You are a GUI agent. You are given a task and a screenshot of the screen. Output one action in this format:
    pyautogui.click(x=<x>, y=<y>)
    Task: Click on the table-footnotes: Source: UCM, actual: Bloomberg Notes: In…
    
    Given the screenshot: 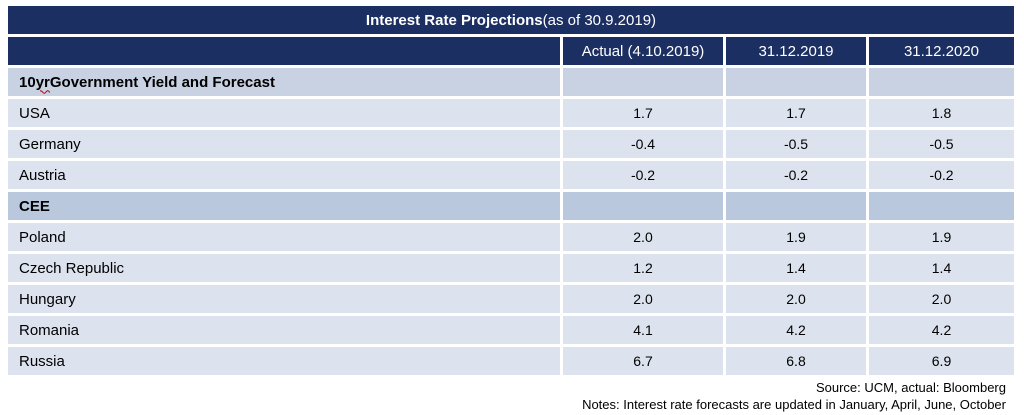 What is the action you would take?
    pyautogui.click(x=511, y=396)
    